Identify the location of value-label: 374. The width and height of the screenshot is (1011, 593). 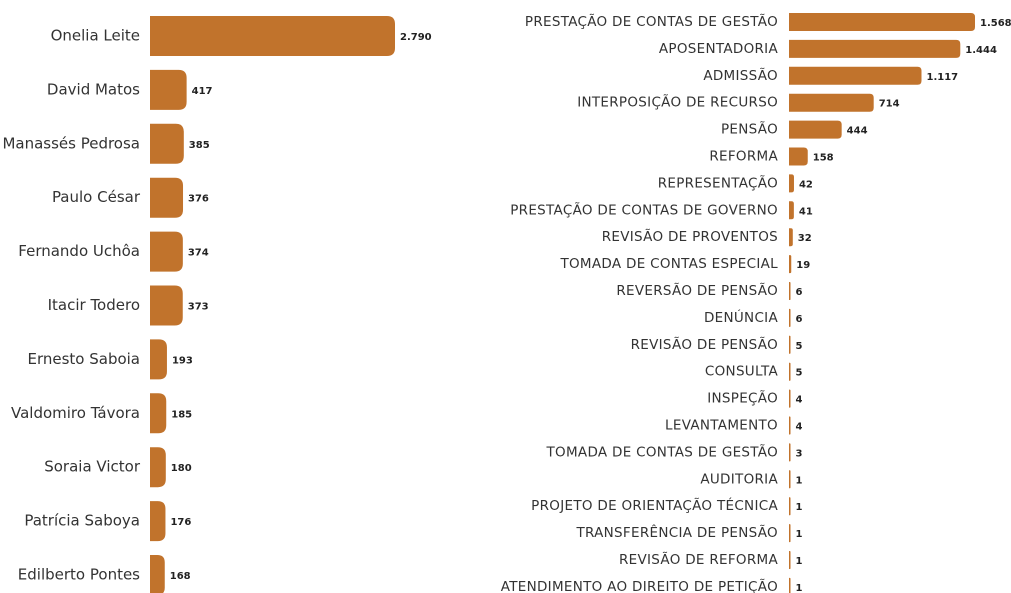
(198, 253).